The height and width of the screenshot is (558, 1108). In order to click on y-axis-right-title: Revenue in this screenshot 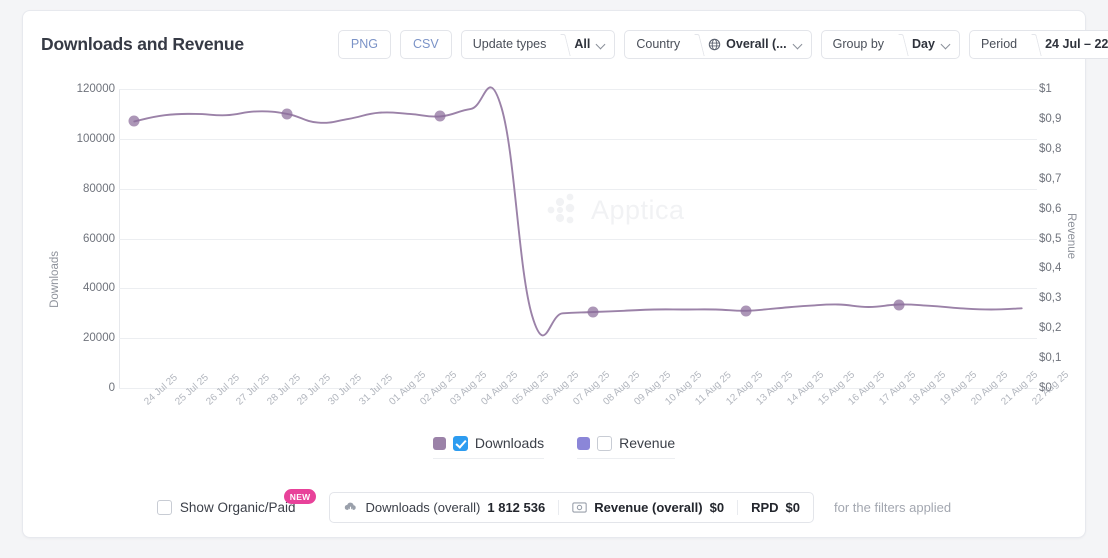, I will do `click(1071, 236)`.